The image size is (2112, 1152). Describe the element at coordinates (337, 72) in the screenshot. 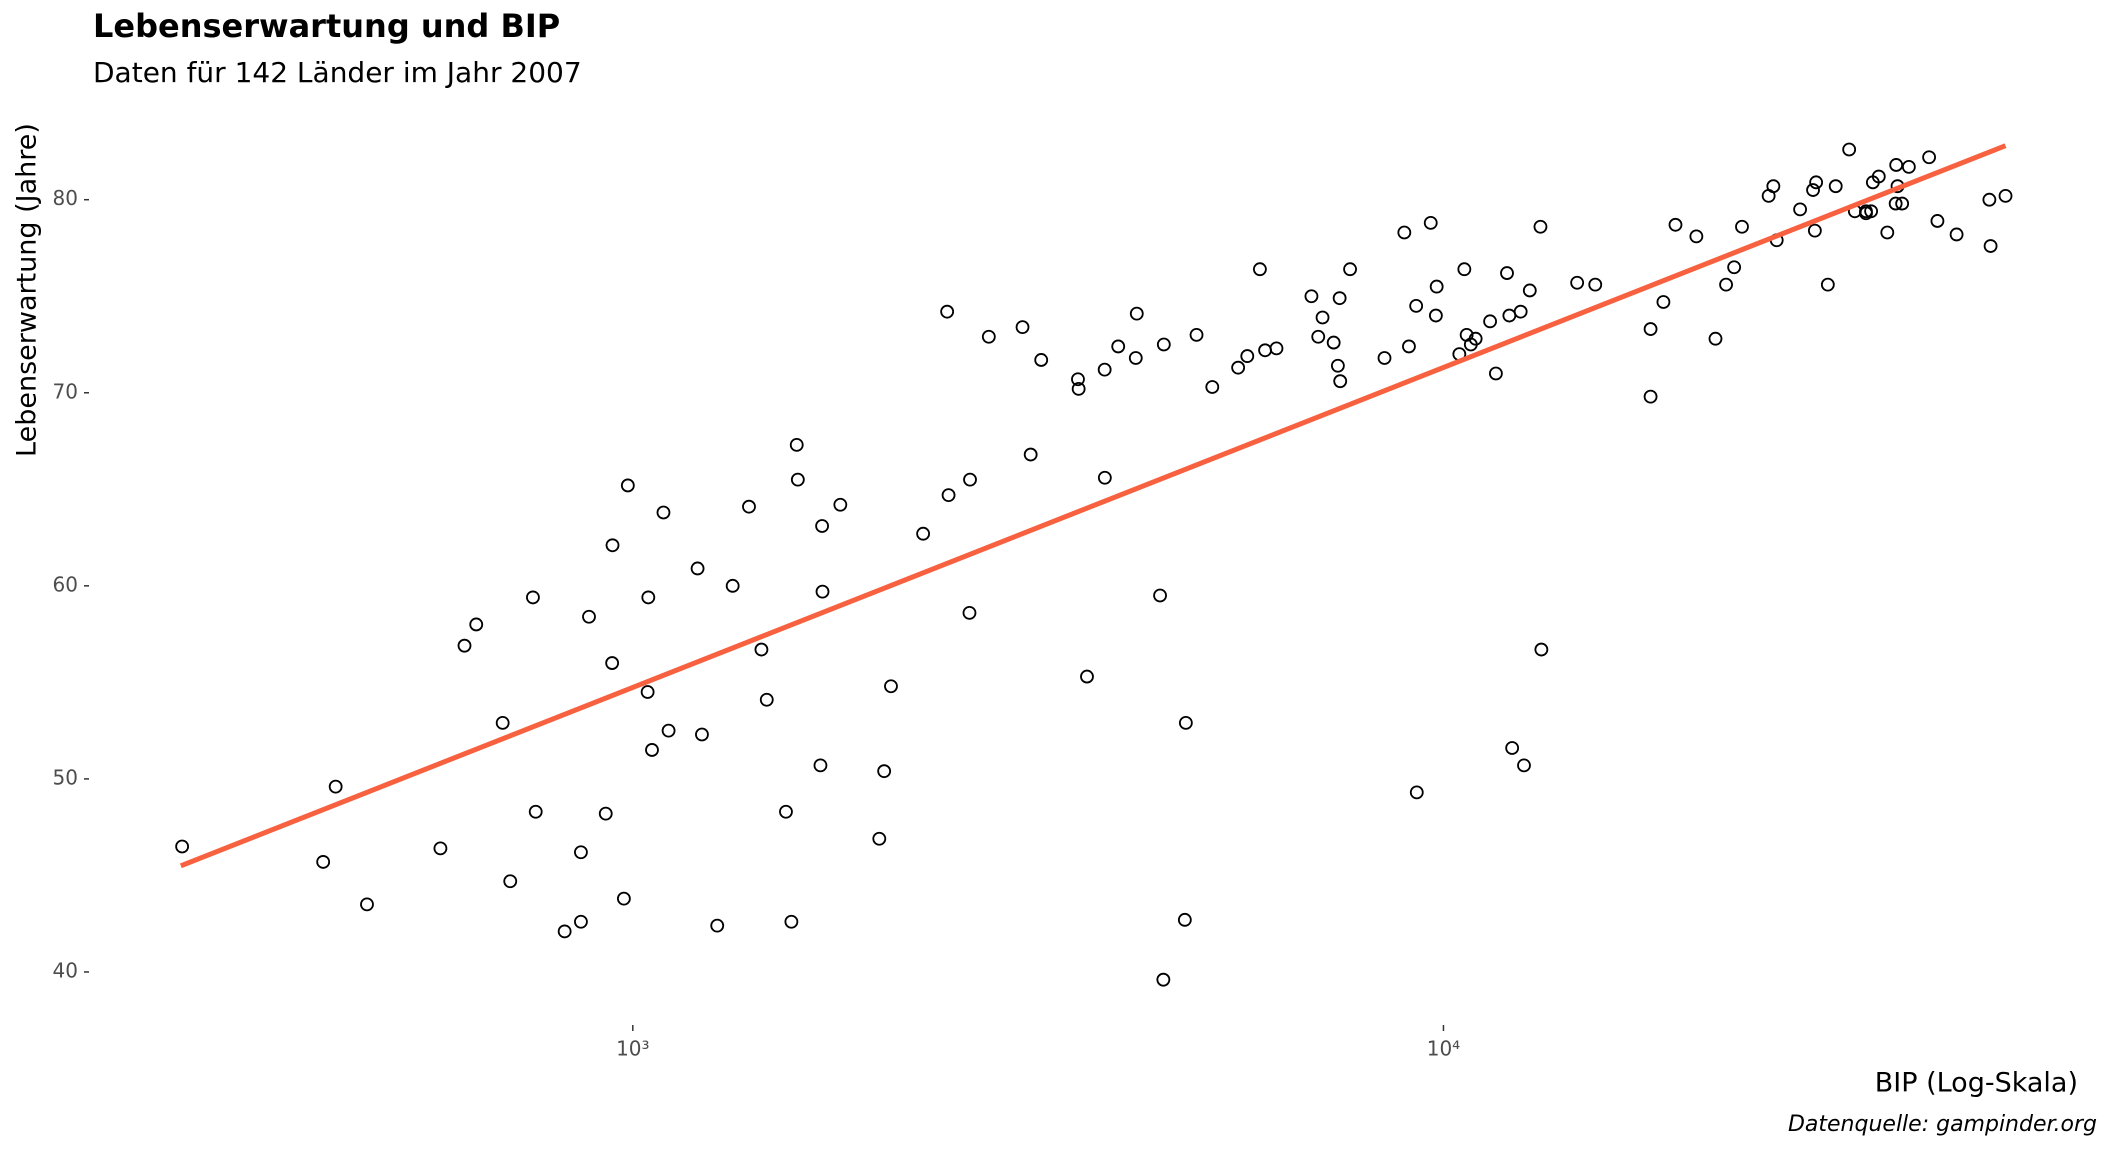

I see `chart-subtitle: Daten für 142 Länder im Jahr 2007` at that location.